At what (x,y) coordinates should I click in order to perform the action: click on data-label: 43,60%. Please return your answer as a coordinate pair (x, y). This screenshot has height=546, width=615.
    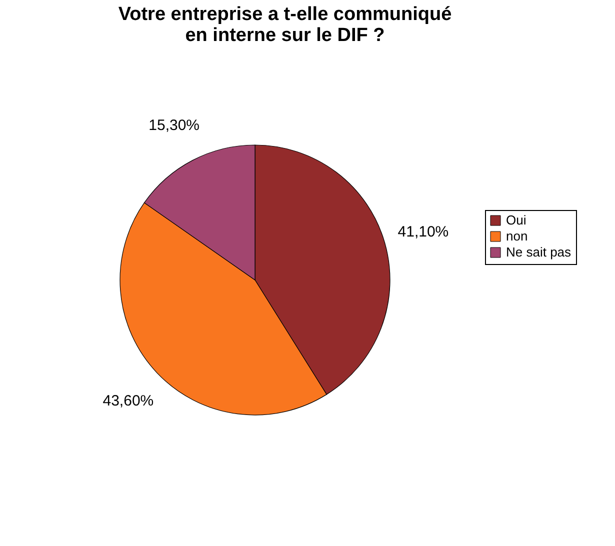
    Looking at the image, I should click on (128, 401).